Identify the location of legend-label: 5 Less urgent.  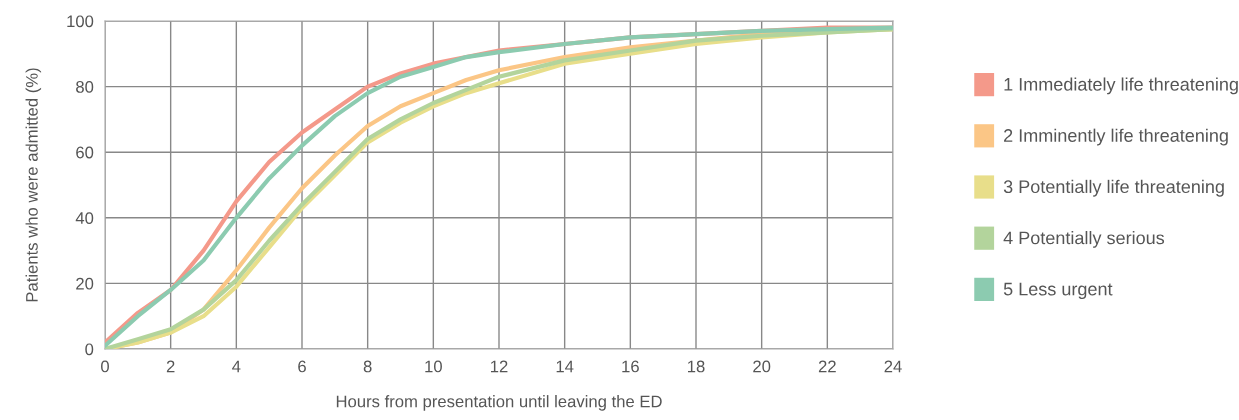
(1058, 291).